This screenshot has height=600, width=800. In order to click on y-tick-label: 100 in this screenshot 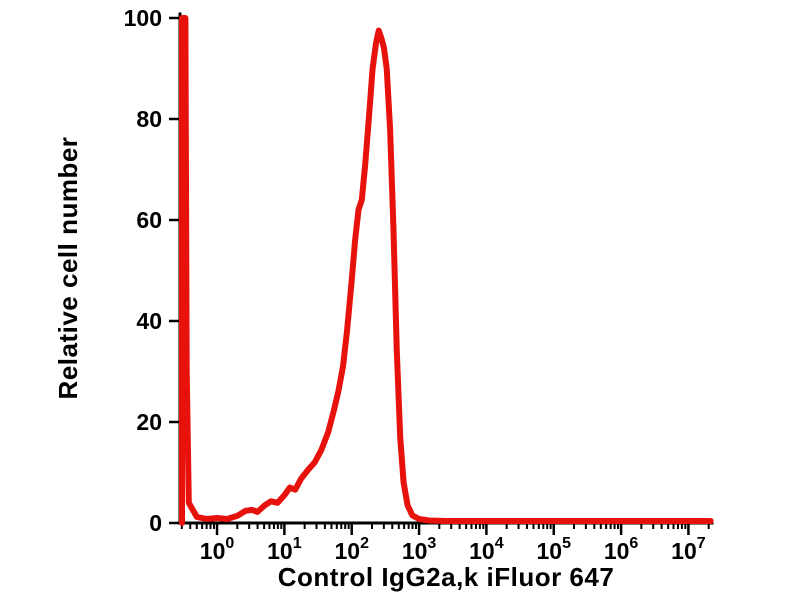, I will do `click(143, 18)`.